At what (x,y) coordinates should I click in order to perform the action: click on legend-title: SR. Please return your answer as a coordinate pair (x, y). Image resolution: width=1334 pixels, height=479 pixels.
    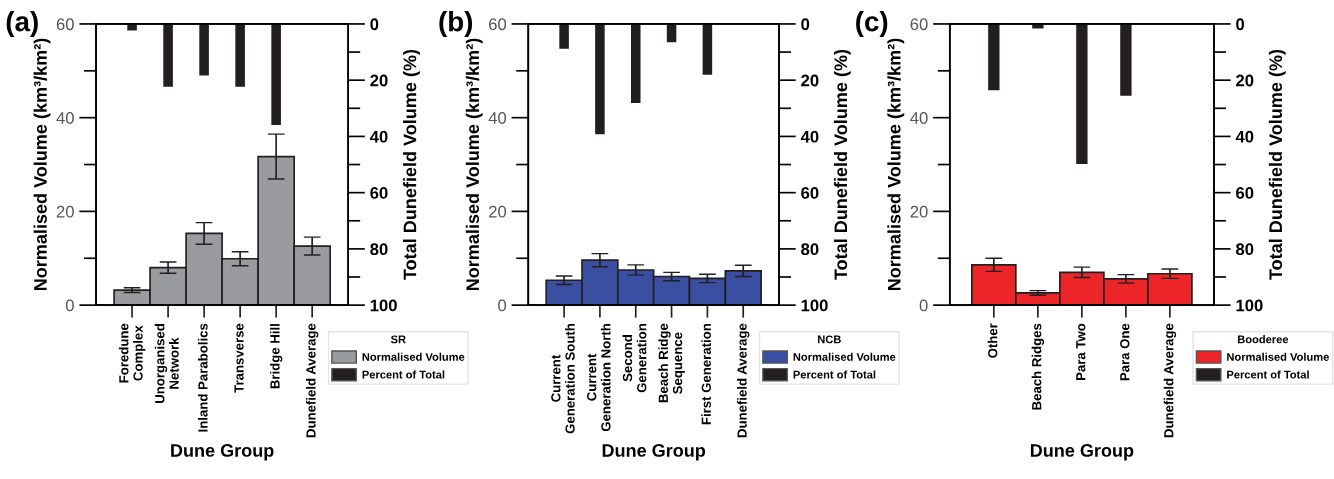
    Looking at the image, I should click on (398, 339).